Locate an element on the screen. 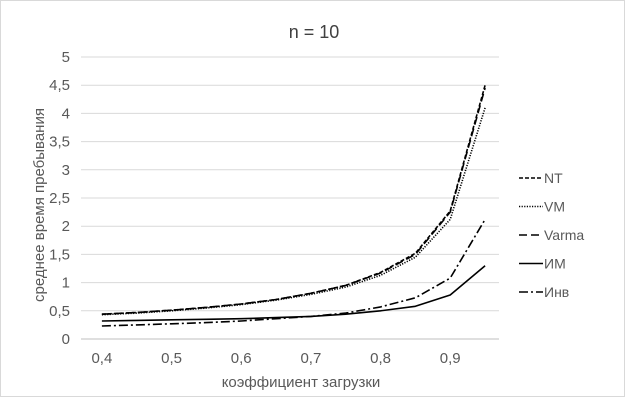  y-tick-label: 0,5 is located at coordinates (59, 311).